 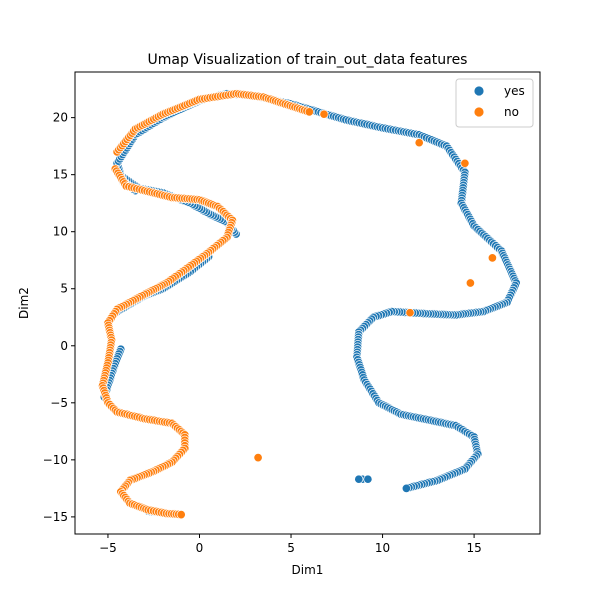 I want to click on y-tick-label: 5, so click(x=64, y=289).